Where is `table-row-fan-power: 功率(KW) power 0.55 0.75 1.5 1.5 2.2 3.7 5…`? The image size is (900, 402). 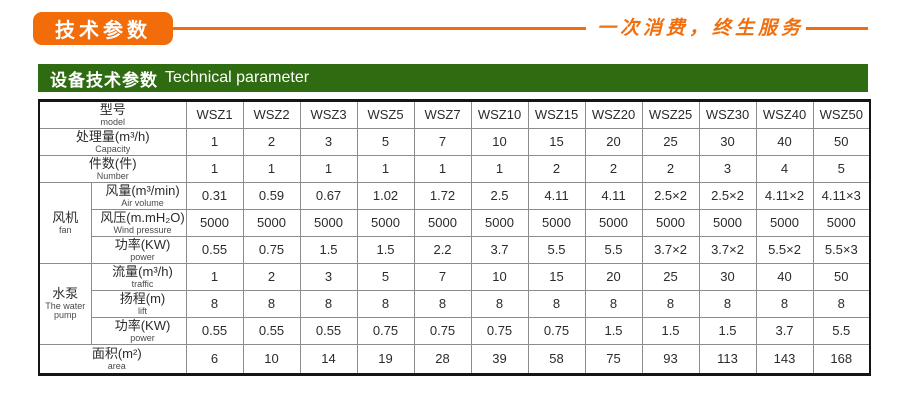
table-row-fan-power: 功率(KW) power 0.55 0.75 1.5 1.5 2.2 3.7 5… is located at coordinates (455, 250).